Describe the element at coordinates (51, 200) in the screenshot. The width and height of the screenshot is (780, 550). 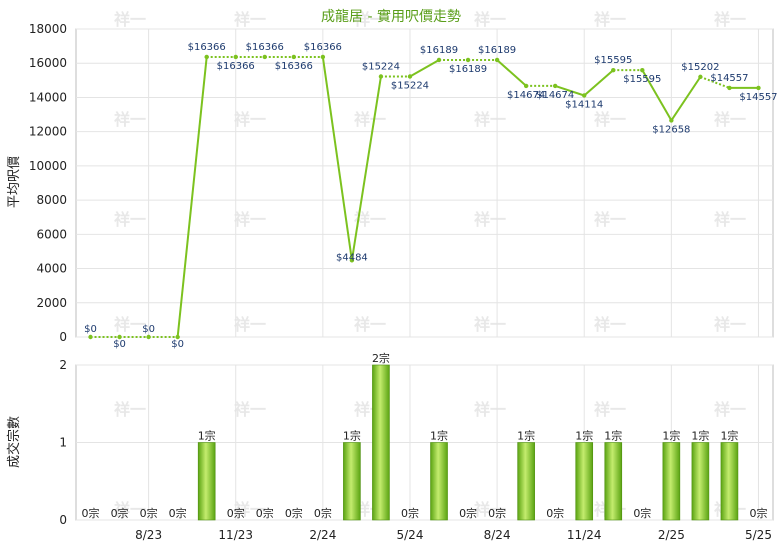
I see `price-y-tick-label: 8000` at that location.